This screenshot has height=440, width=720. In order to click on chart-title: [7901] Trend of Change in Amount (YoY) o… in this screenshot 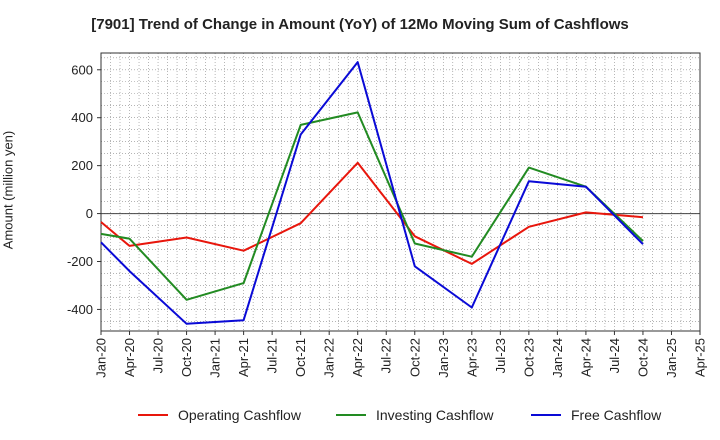, I will do `click(360, 24)`.